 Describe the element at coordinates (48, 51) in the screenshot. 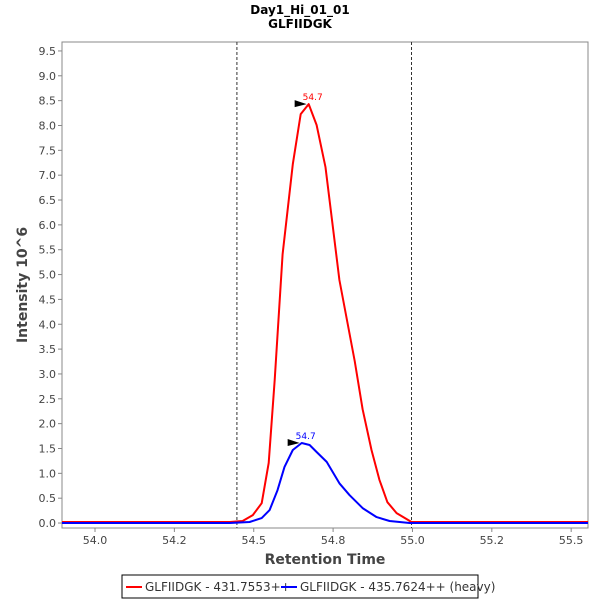

I see `y-tick-label: 9.5` at that location.